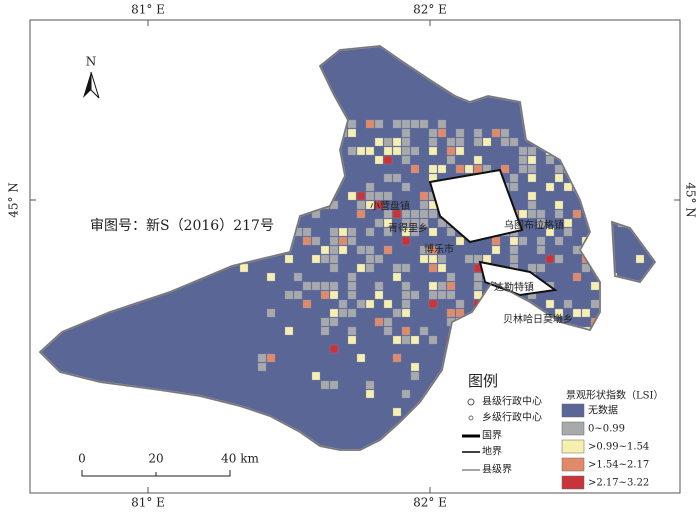 This screenshot has width=700, height=513. What do you see at coordinates (605, 447) in the screenshot?
I see `lsi-legend: 无数据 0~0.99 >0.99~1.54 >1.54~2.17 >2.17~3.22` at bounding box center [605, 447].